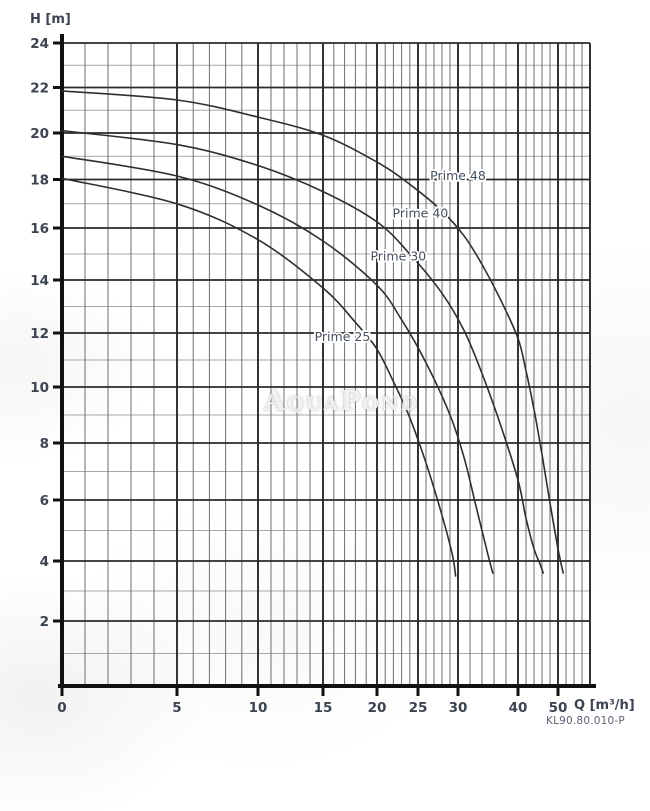 This screenshot has height=811, width=650. What do you see at coordinates (61, 708) in the screenshot?
I see `x-tick-label-0: 0` at bounding box center [61, 708].